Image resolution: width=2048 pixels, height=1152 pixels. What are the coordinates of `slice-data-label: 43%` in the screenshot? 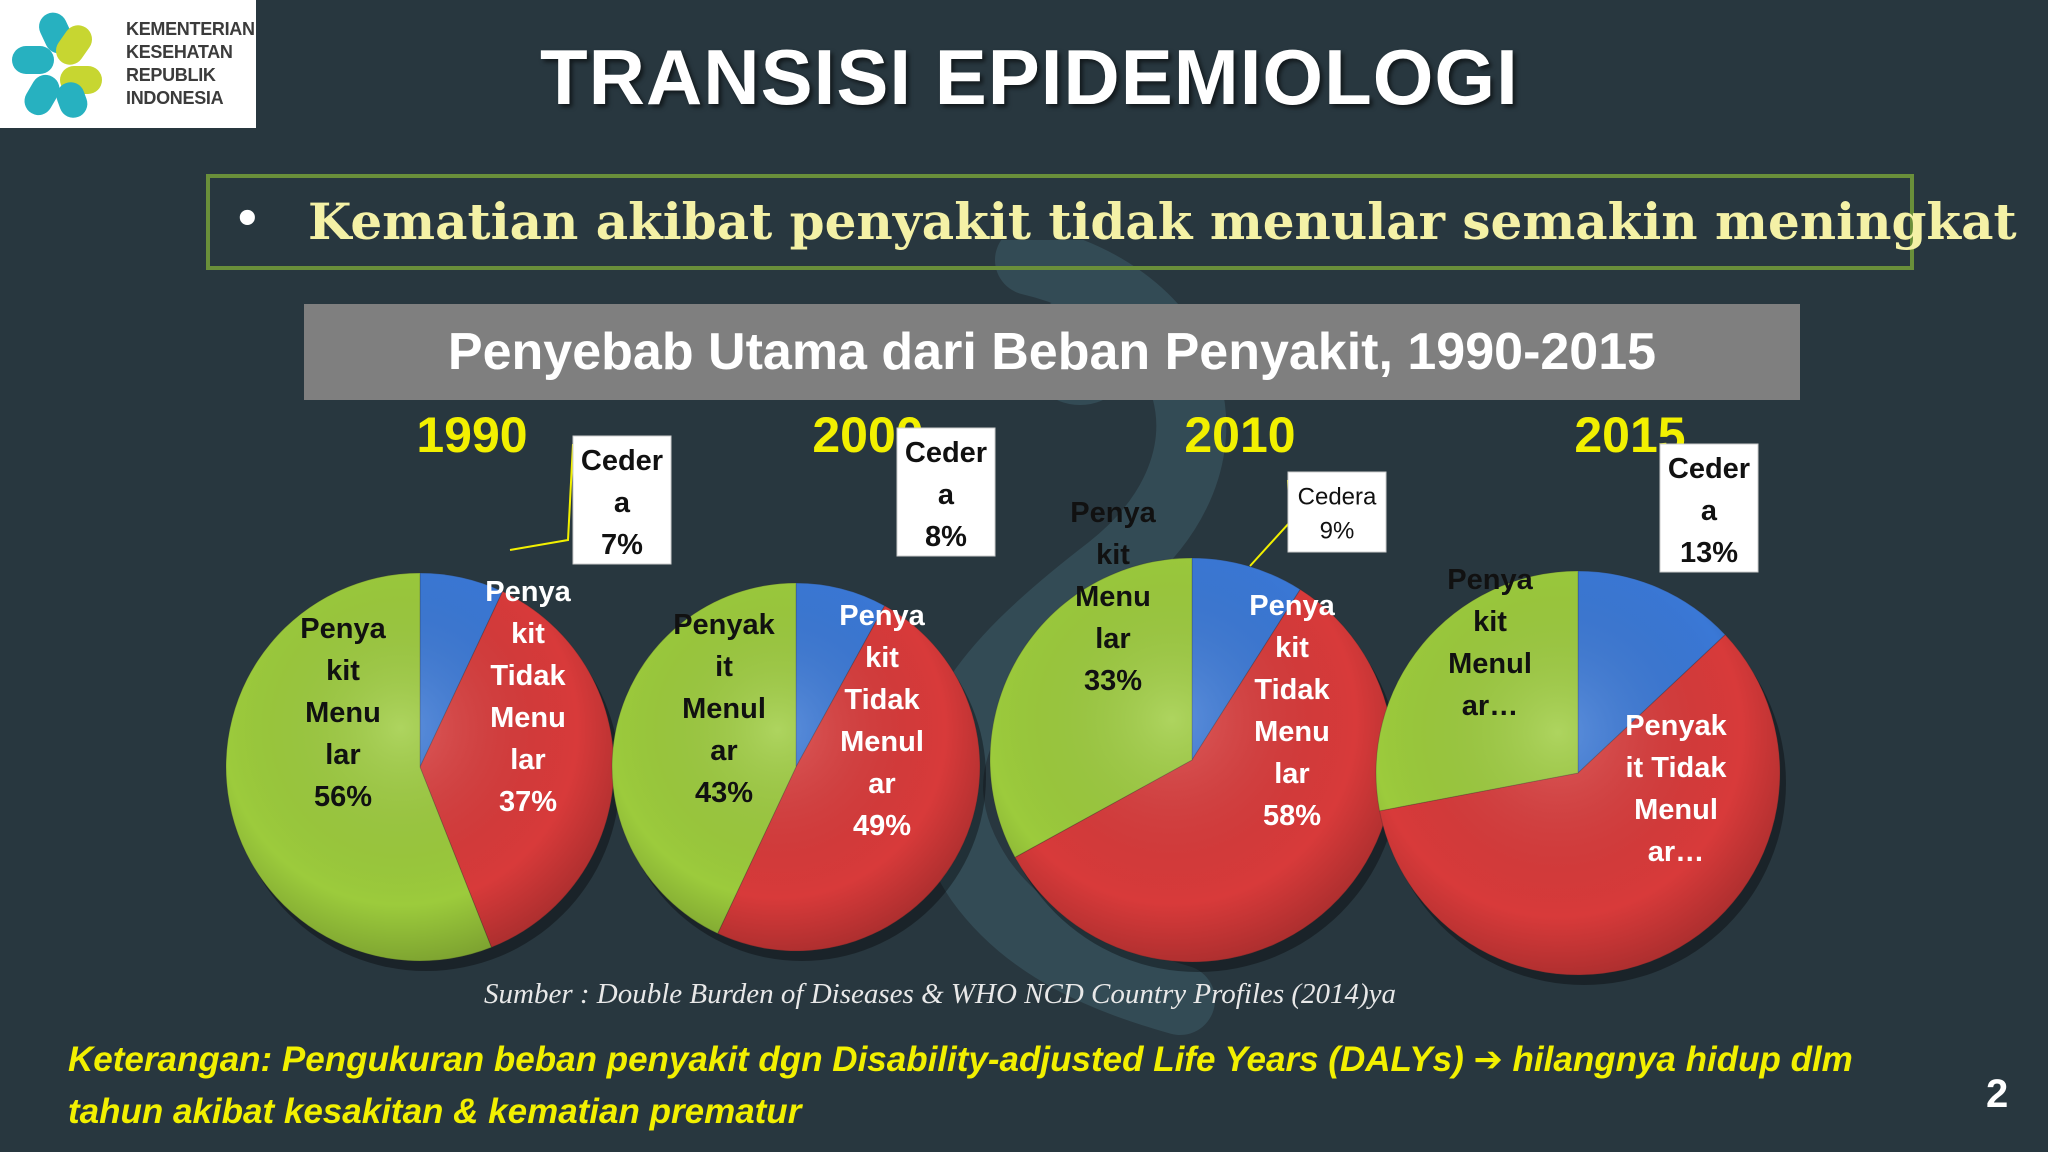 It's located at (724, 793).